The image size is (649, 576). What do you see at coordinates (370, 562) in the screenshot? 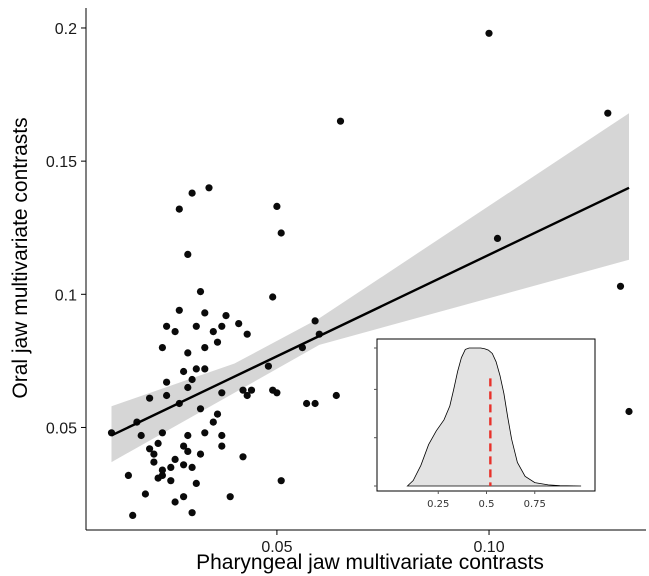
I see `x-axis-title: Pharyngeal jaw multivariate contrasts` at bounding box center [370, 562].